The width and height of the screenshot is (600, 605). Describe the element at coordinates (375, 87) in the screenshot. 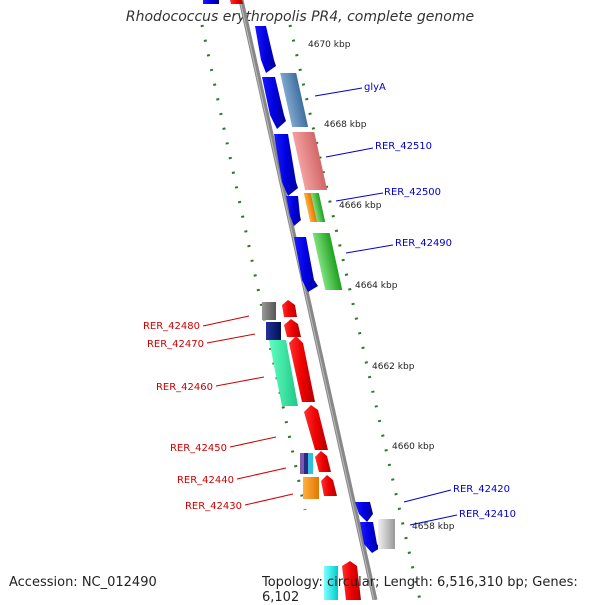

I see `gene-label-glyA: glyA` at that location.